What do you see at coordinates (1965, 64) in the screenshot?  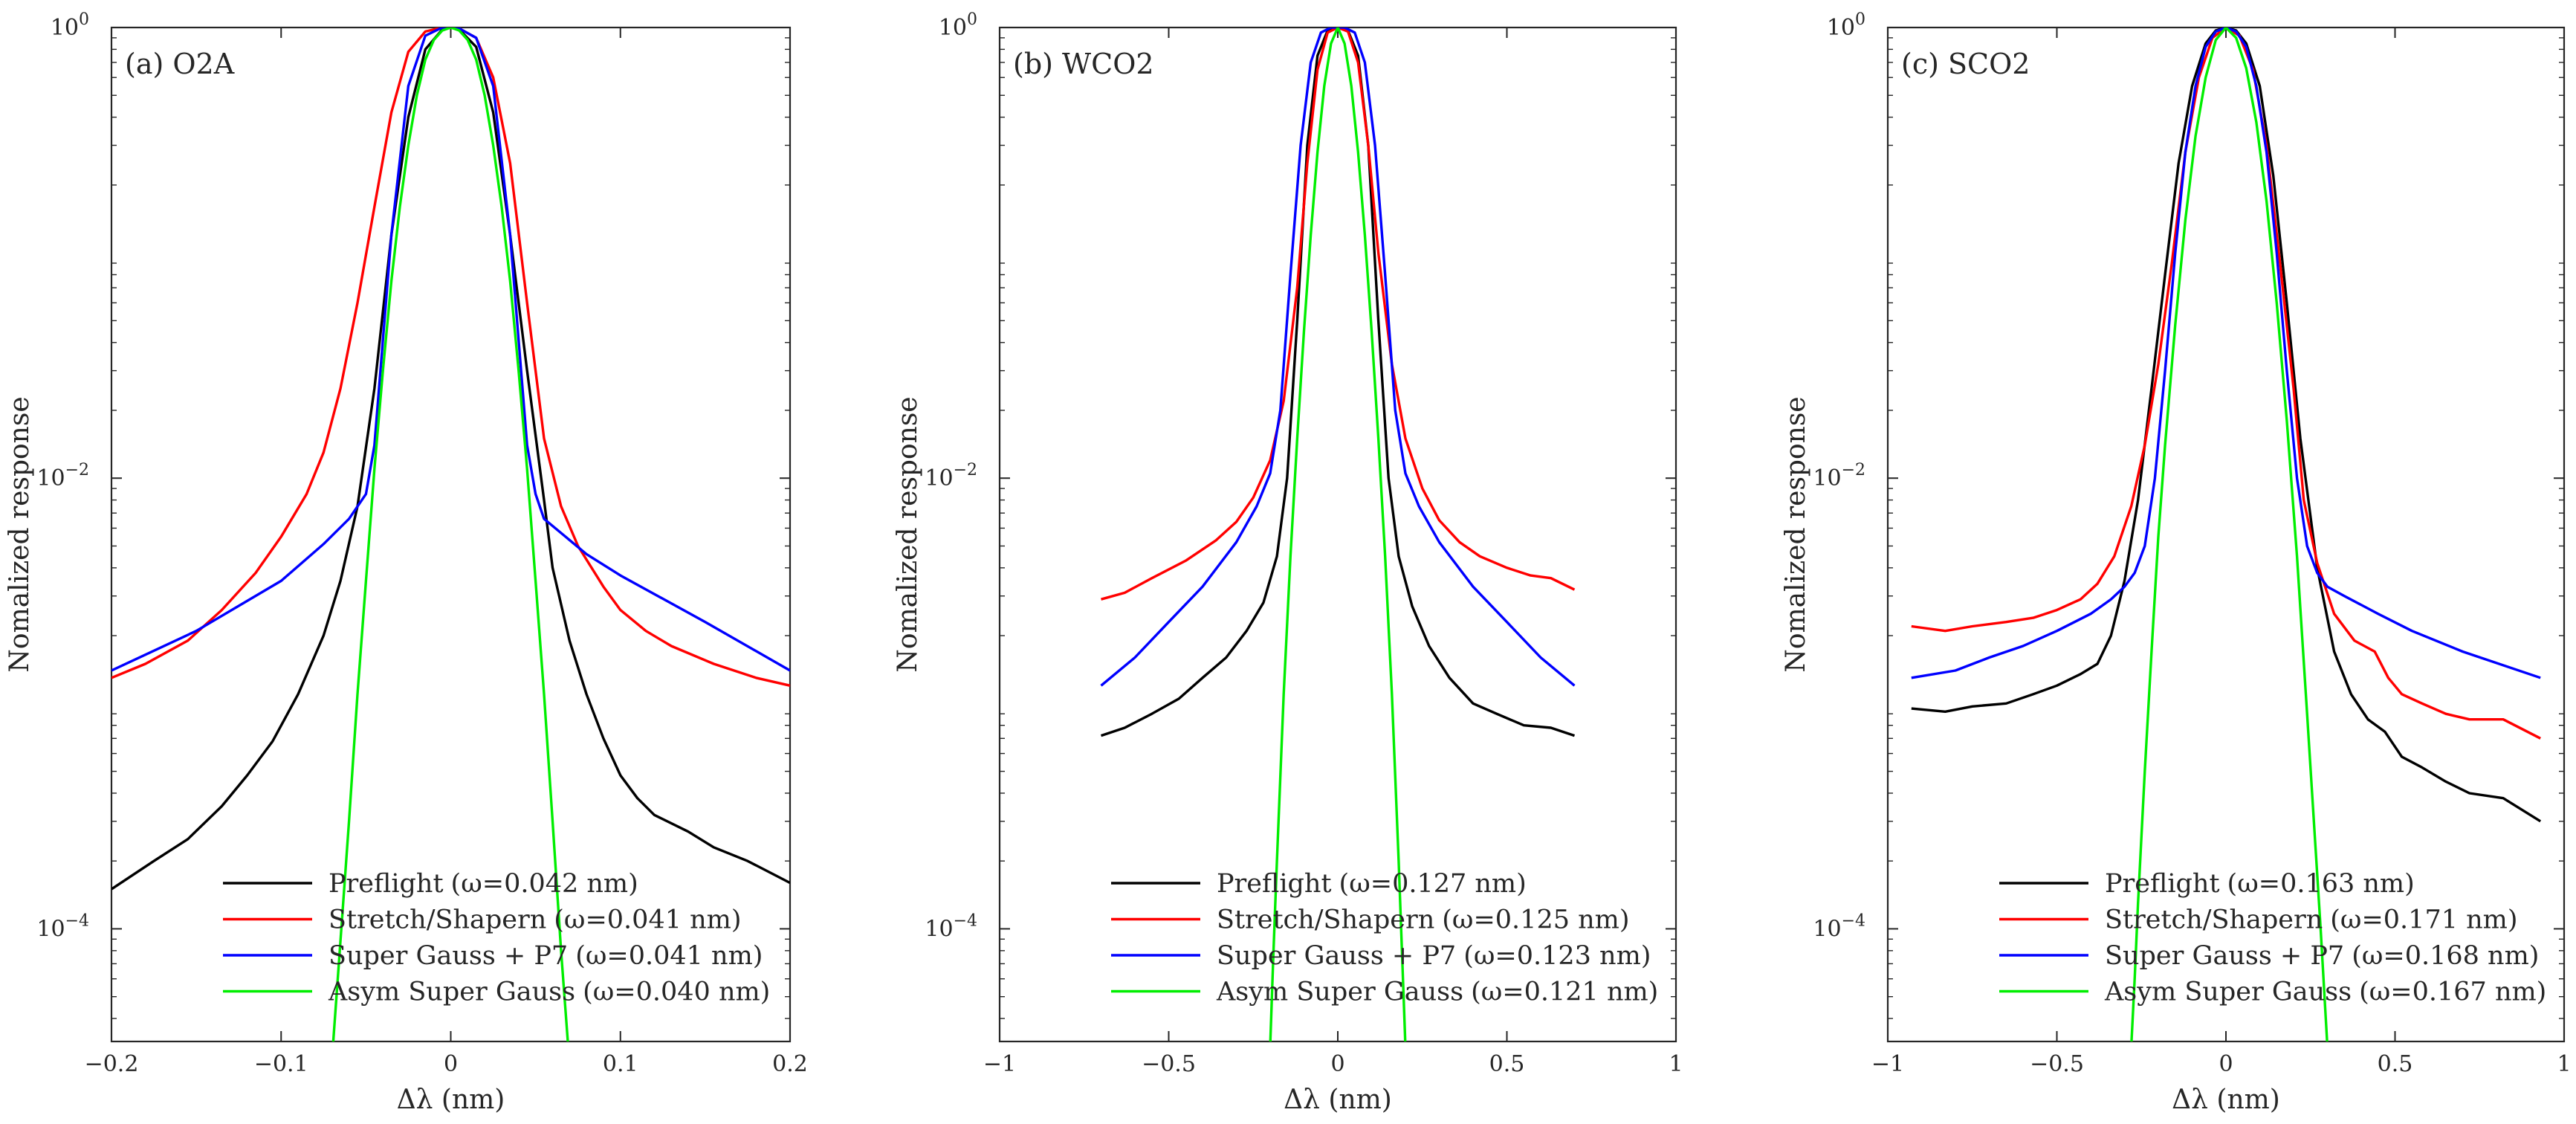 I see `panel-title: (c) SCO2` at bounding box center [1965, 64].